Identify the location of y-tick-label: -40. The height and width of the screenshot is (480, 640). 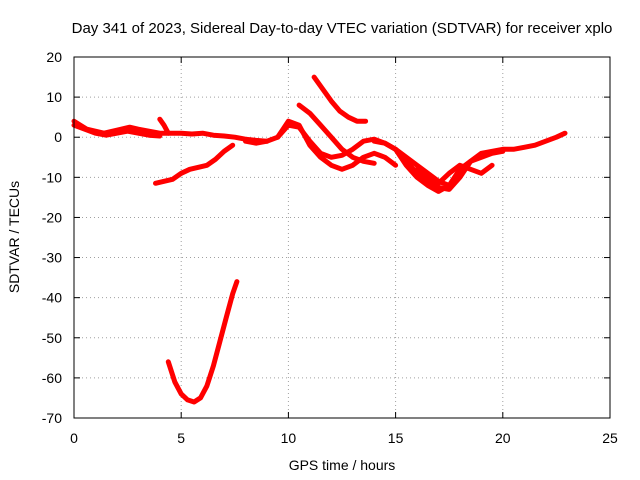
(52, 298).